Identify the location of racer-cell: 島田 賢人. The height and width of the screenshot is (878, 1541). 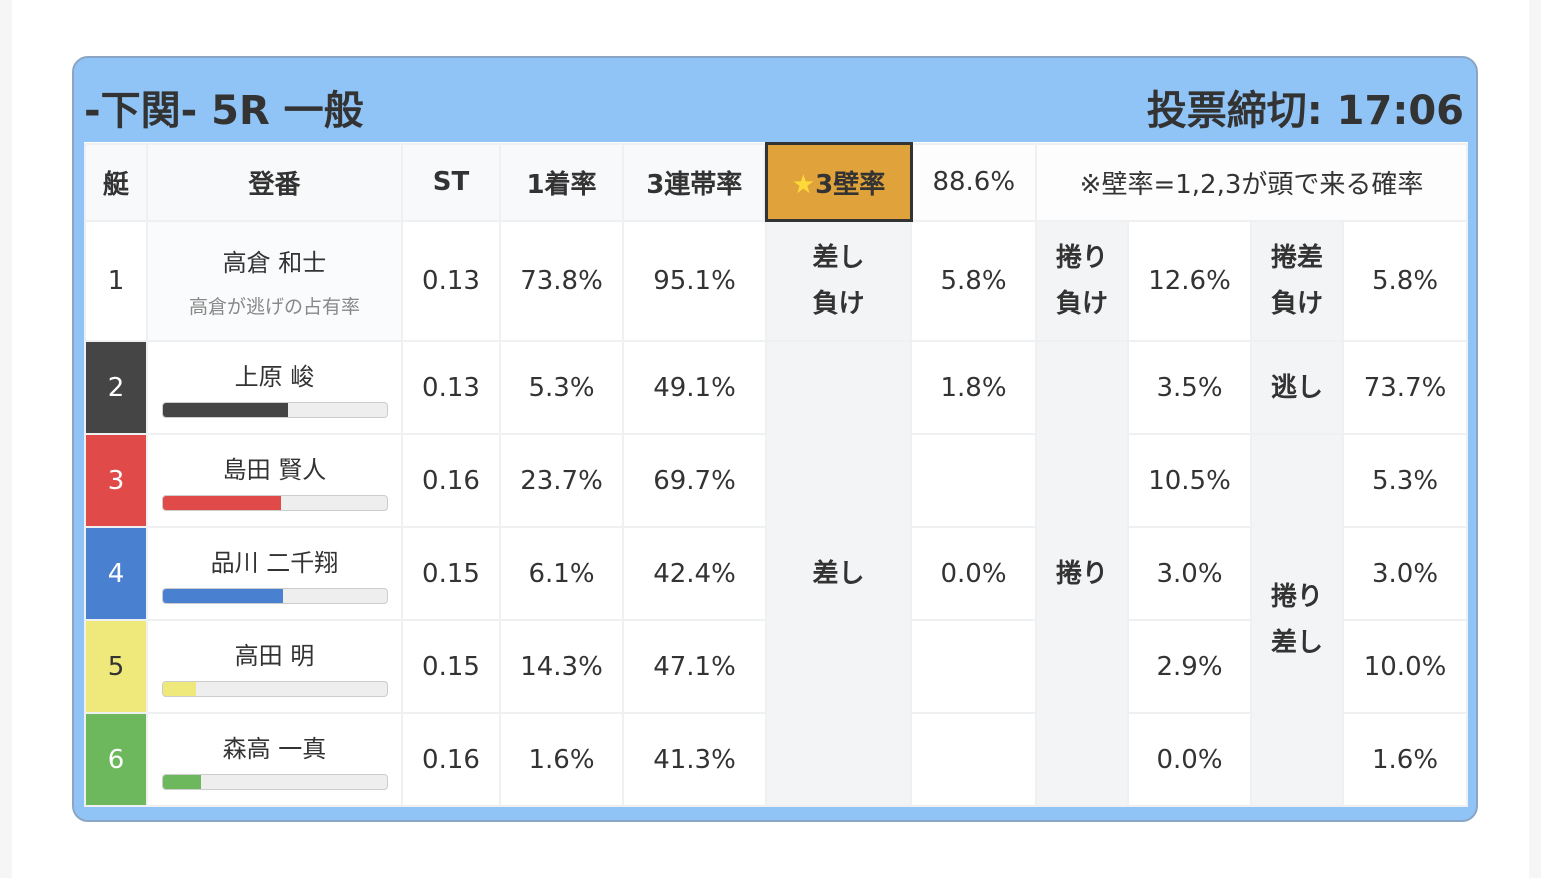
(274, 480).